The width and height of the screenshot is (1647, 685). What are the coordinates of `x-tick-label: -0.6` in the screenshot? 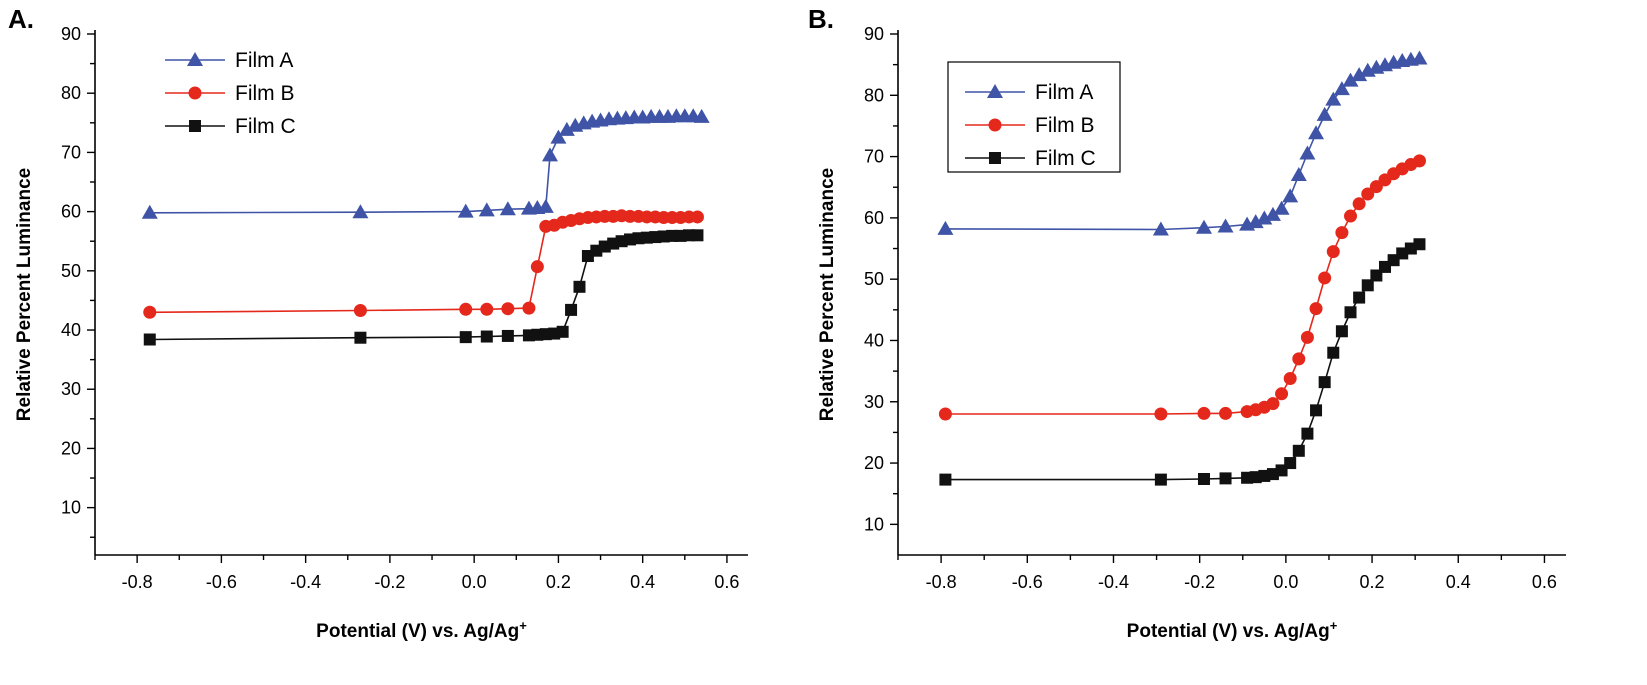 It's located at (221, 582).